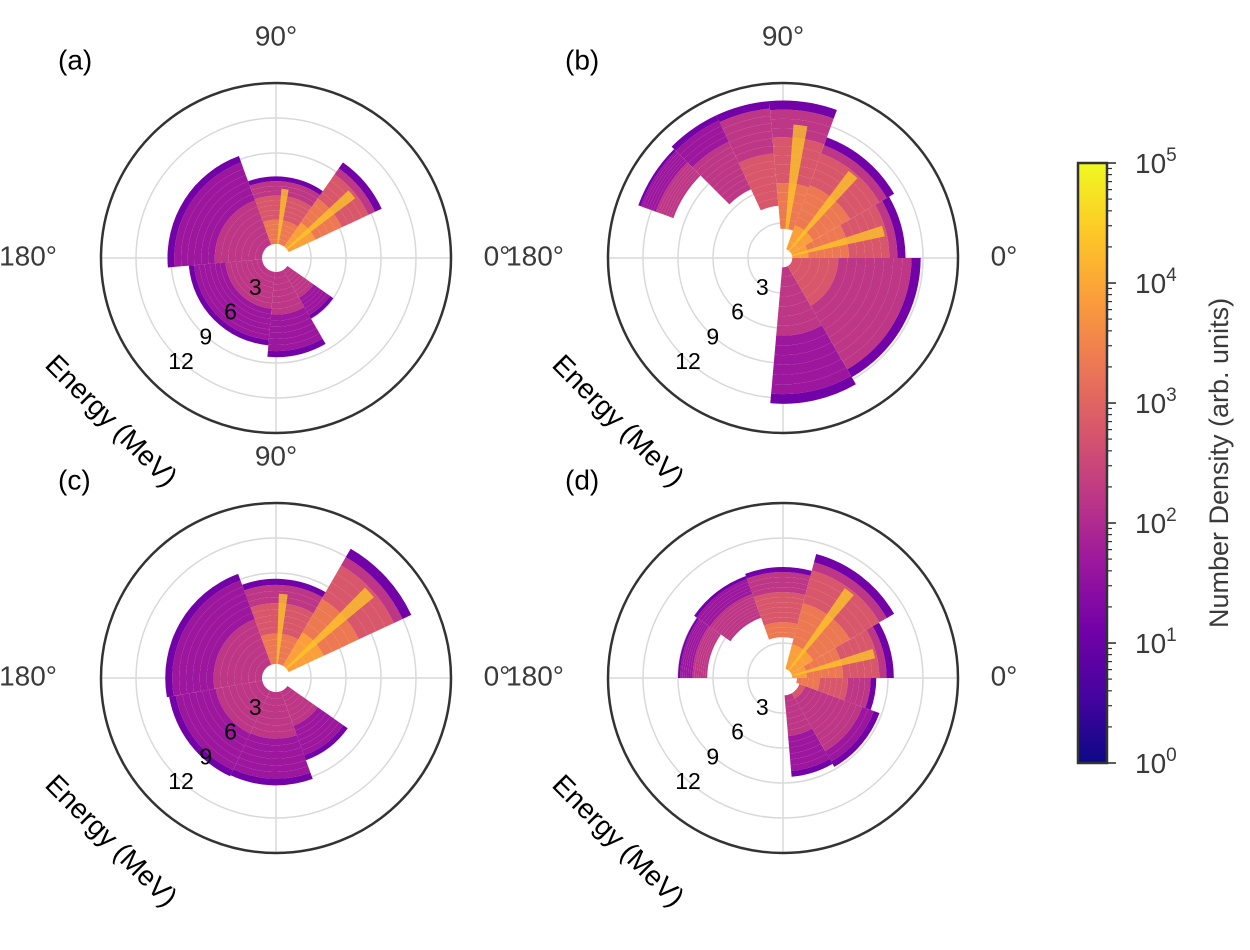 This screenshot has height=950, width=1250. I want to click on angle-tick-label: 90°, so click(276, 35).